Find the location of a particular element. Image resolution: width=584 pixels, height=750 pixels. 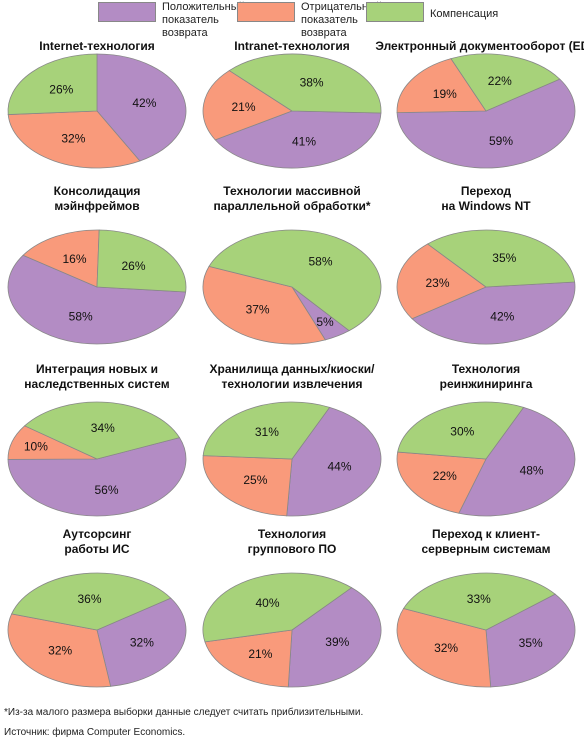

pie-title: Internet-технология is located at coordinates (97, 46).